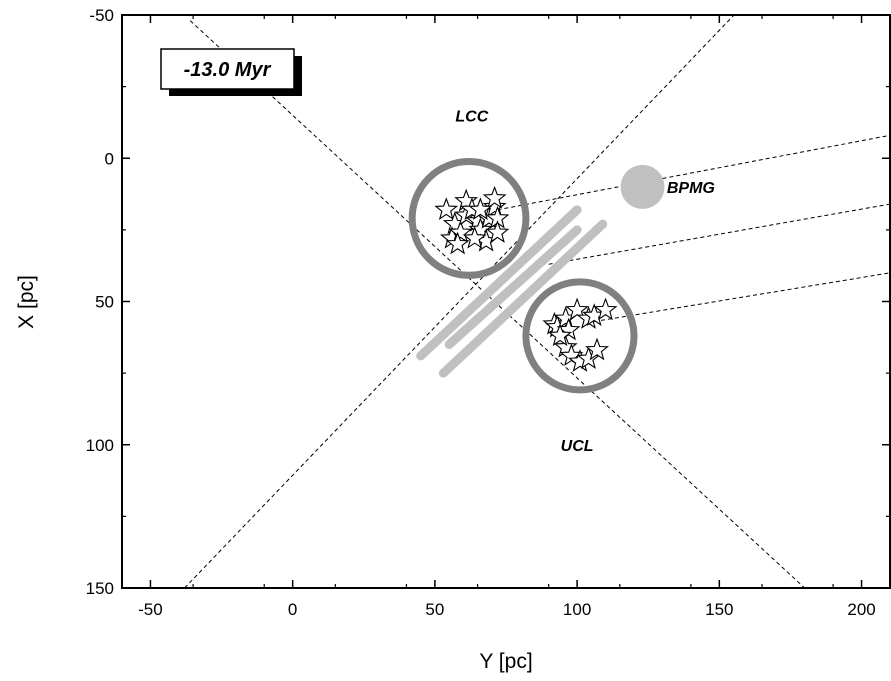 This screenshot has height=681, width=891. What do you see at coordinates (577, 609) in the screenshot?
I see `x-tick-label: 100` at bounding box center [577, 609].